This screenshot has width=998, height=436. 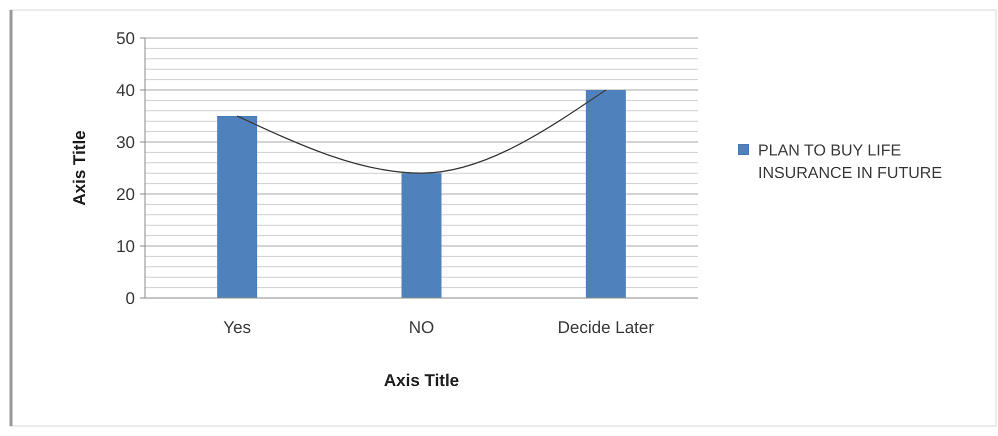 I want to click on x-tick-label: Yes, so click(x=237, y=327).